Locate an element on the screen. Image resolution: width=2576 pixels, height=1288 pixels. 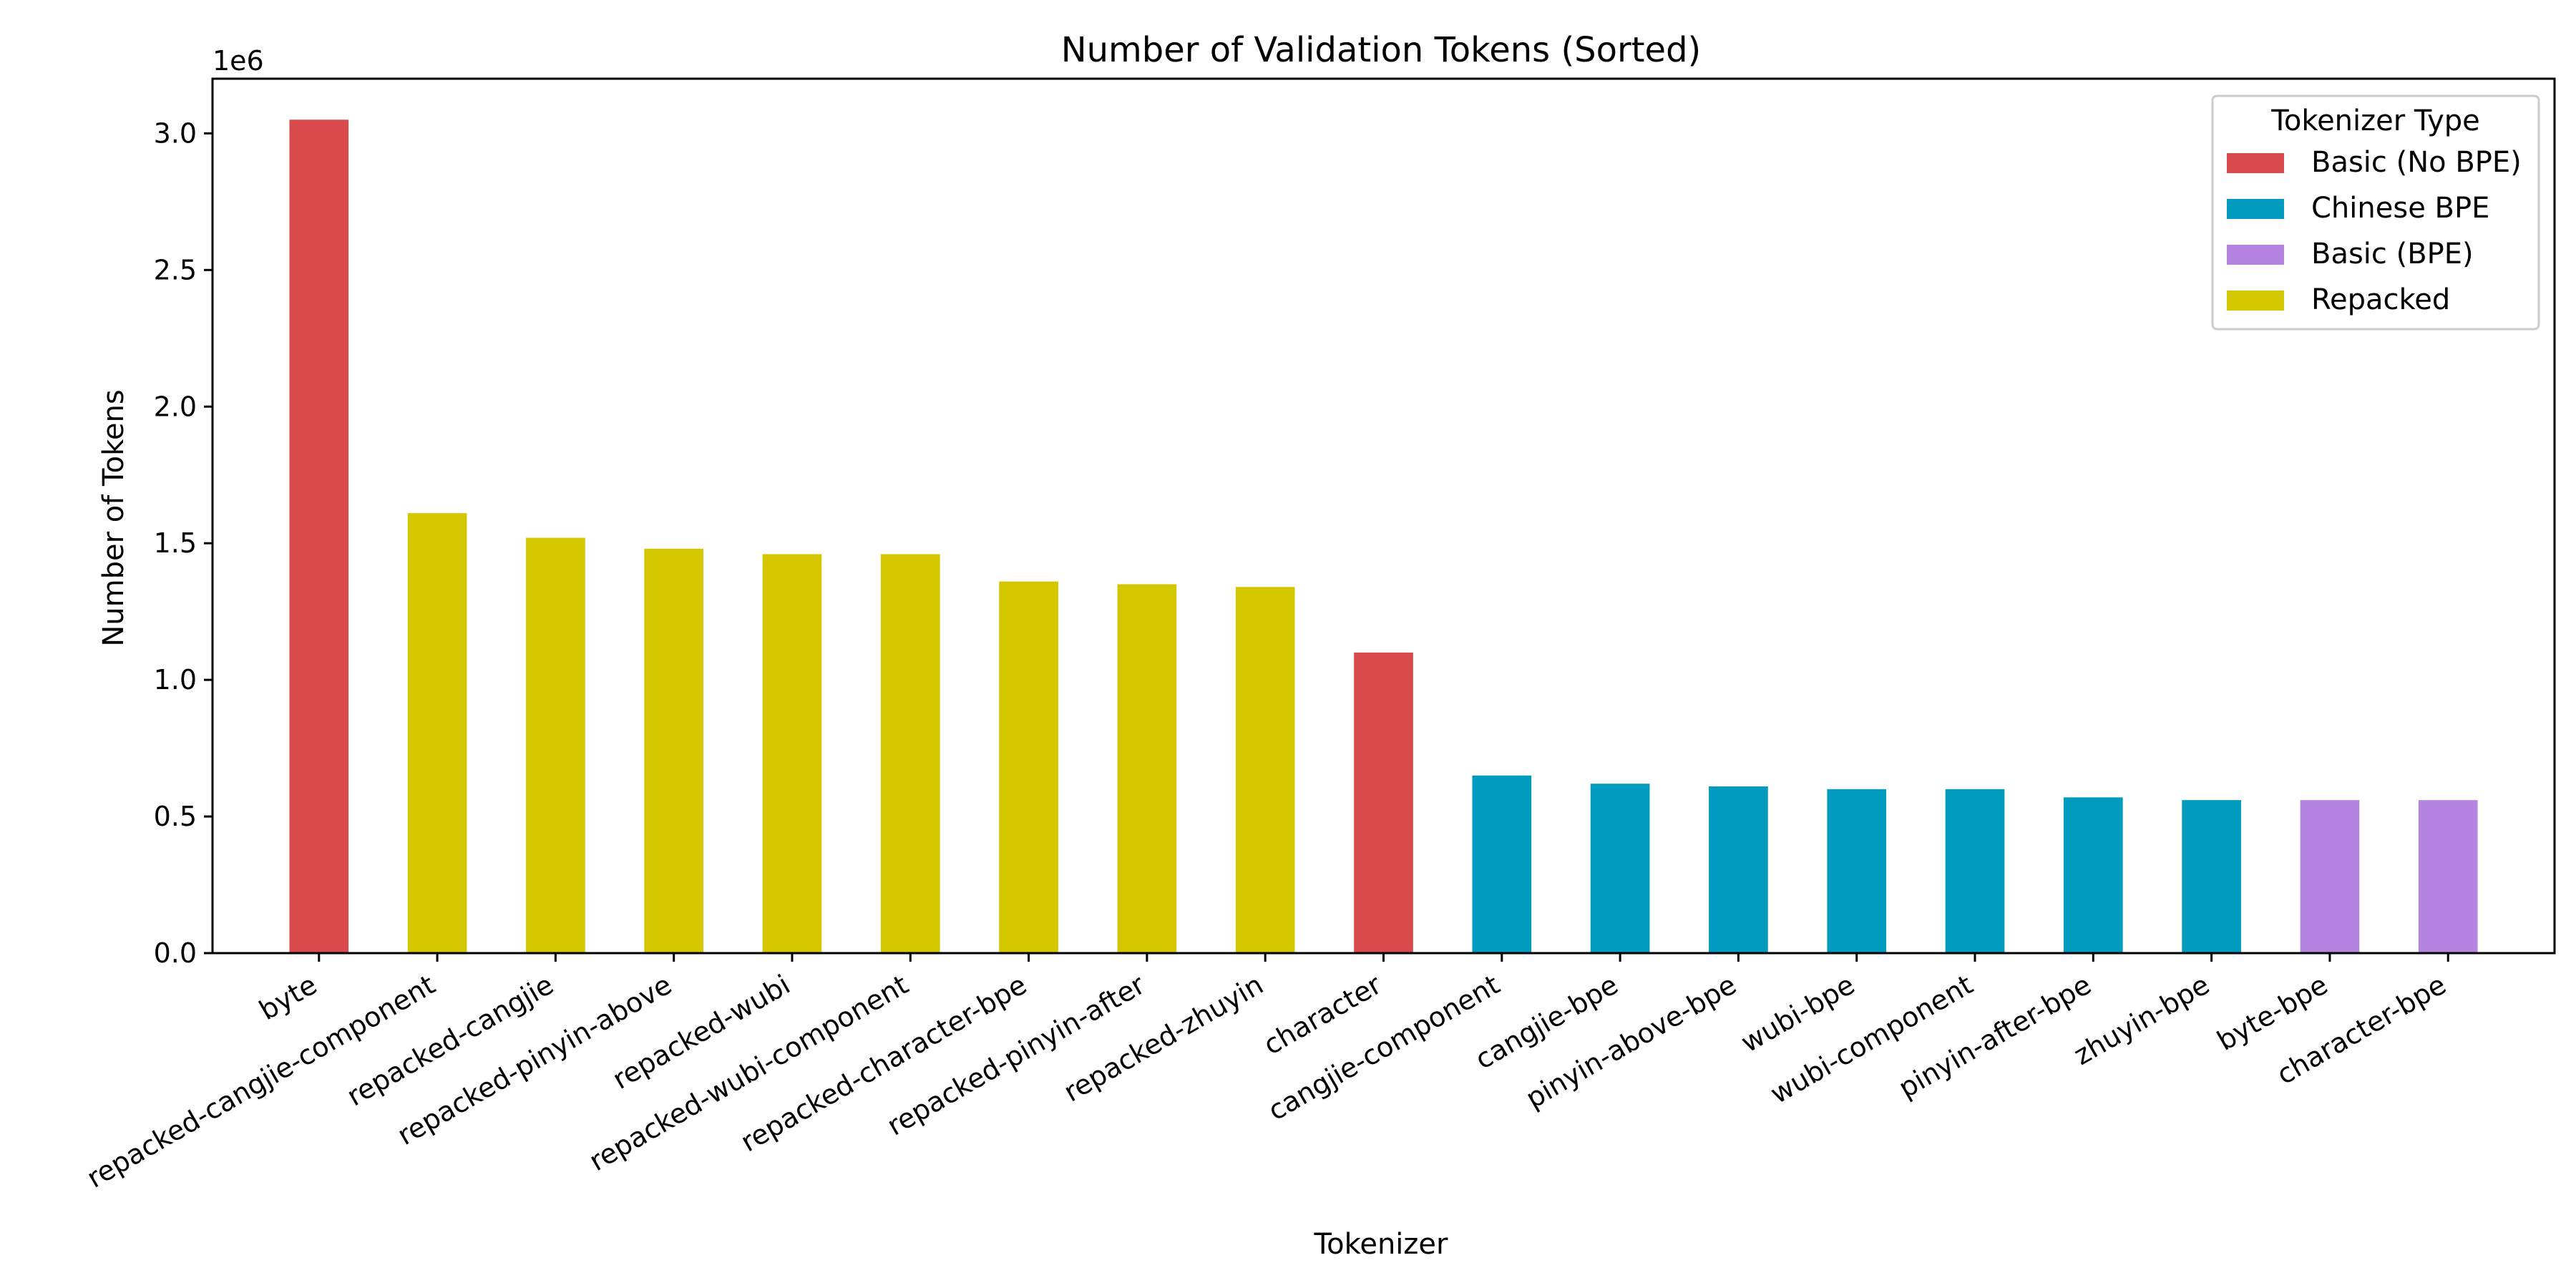
bar-pinyin-after-bpe is located at coordinates (2093, 875).